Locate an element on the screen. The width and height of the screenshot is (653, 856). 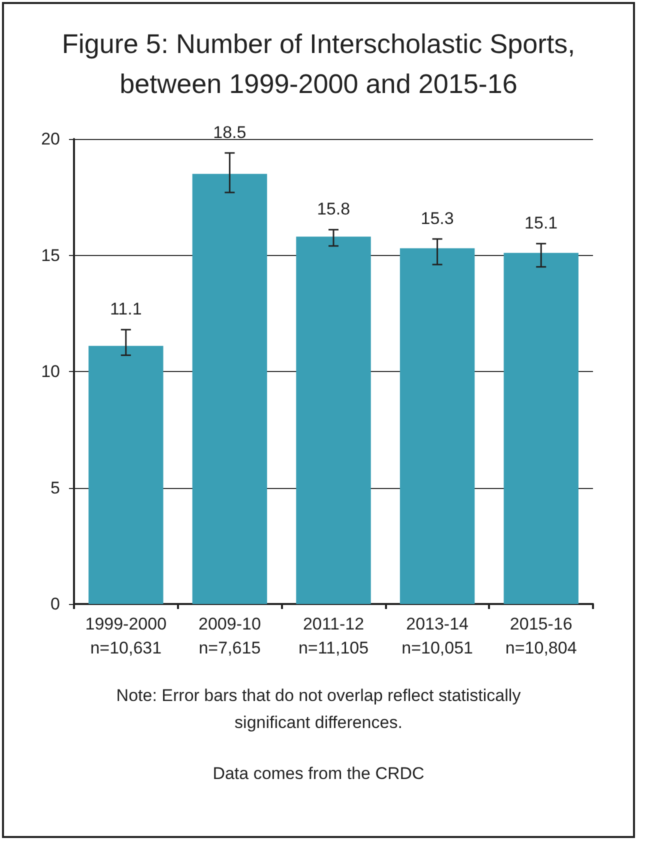
y-tick-label: 0 is located at coordinates (55, 604).